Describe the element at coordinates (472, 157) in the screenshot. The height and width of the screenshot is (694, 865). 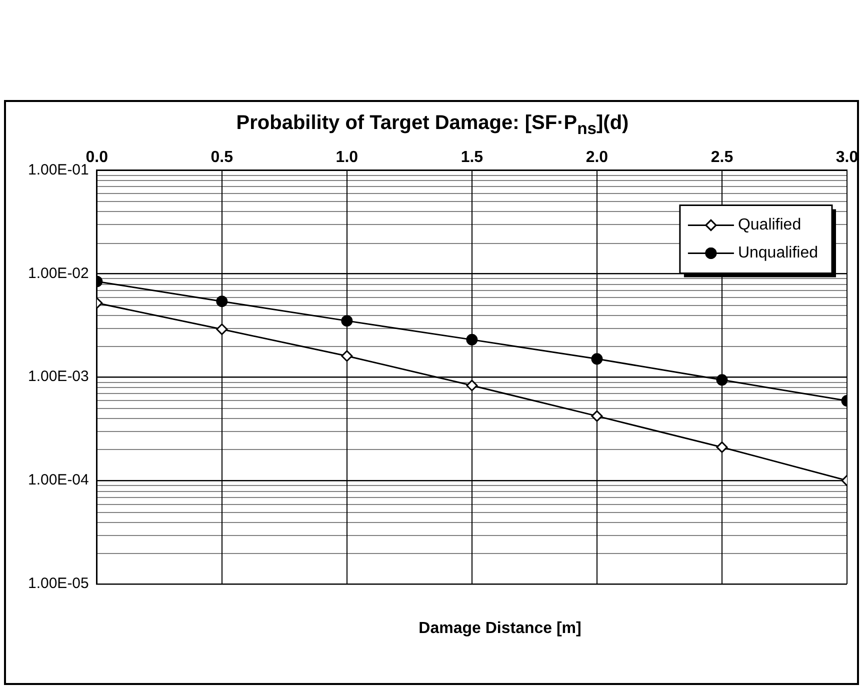
I see `x-tick-label: 1.5` at that location.